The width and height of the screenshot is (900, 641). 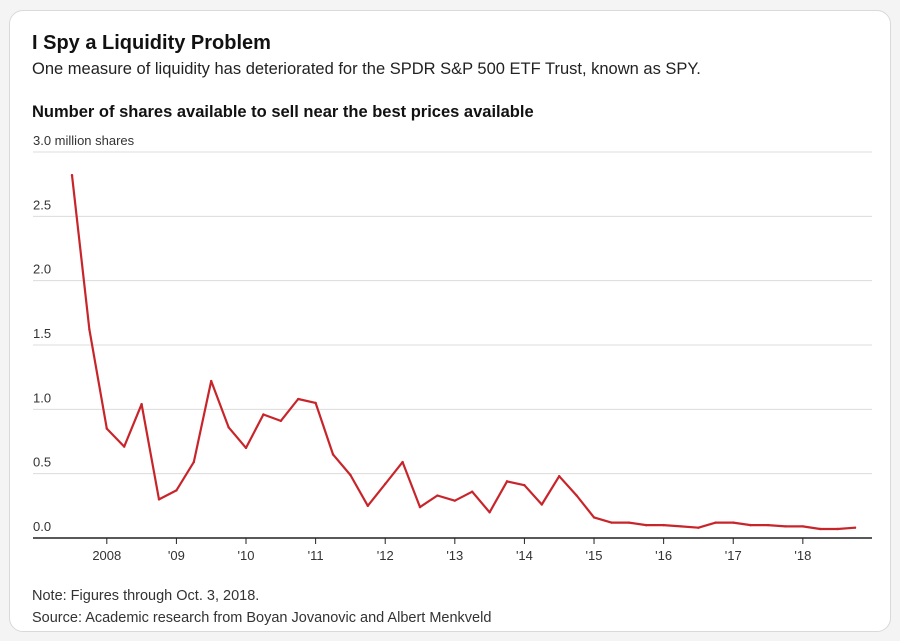 What do you see at coordinates (663, 555) in the screenshot?
I see `x-tick-label: '16` at bounding box center [663, 555].